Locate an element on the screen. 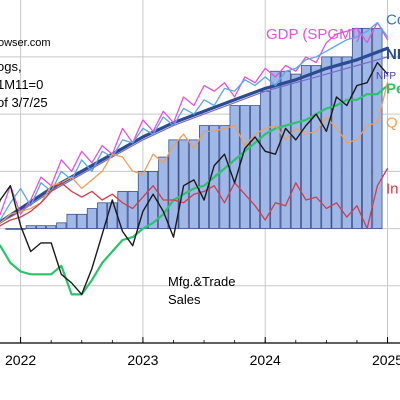  series-label: GDP (SPGMI) is located at coordinates (313, 34).